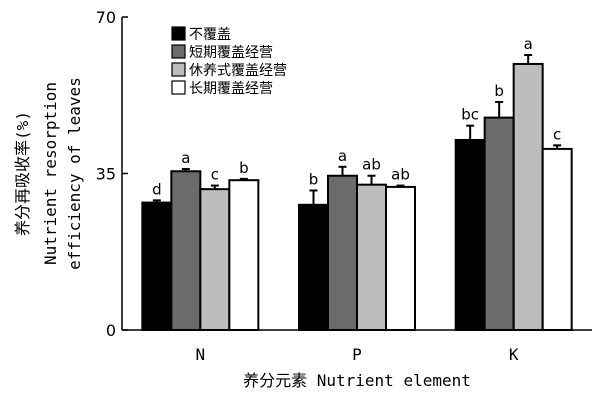 The height and width of the screenshot is (395, 608). Describe the element at coordinates (210, 35) in the screenshot. I see `legend-label: 不覆盖` at that location.